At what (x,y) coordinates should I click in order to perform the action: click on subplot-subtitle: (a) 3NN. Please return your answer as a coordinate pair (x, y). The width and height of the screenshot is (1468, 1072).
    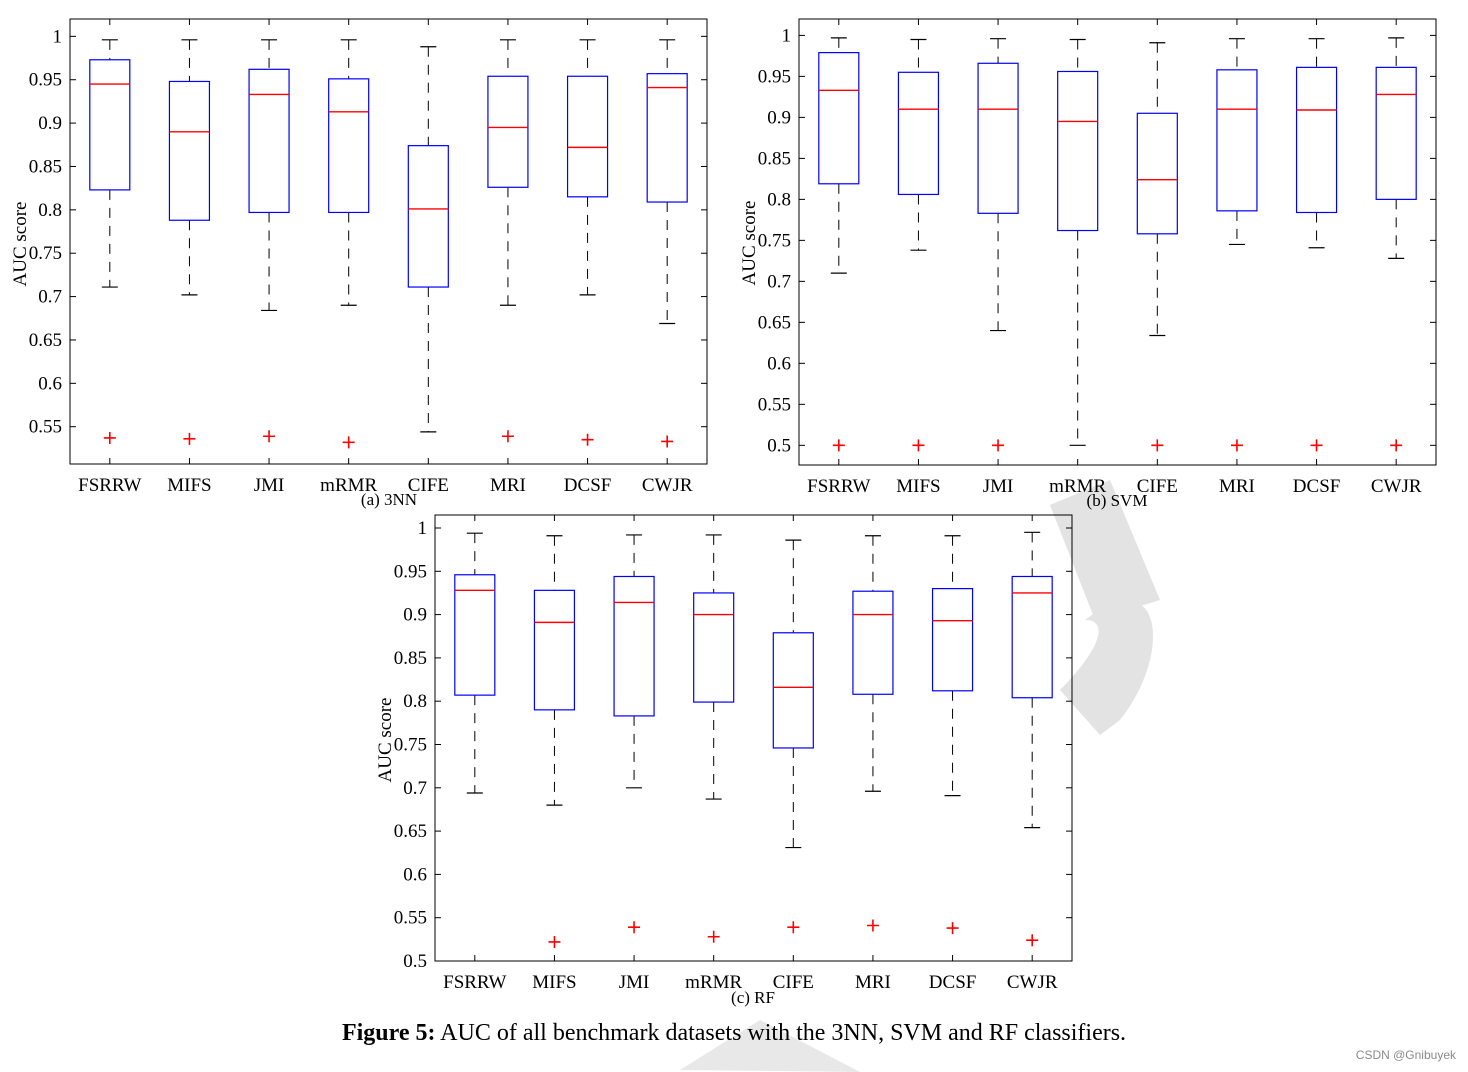
    Looking at the image, I should click on (389, 499).